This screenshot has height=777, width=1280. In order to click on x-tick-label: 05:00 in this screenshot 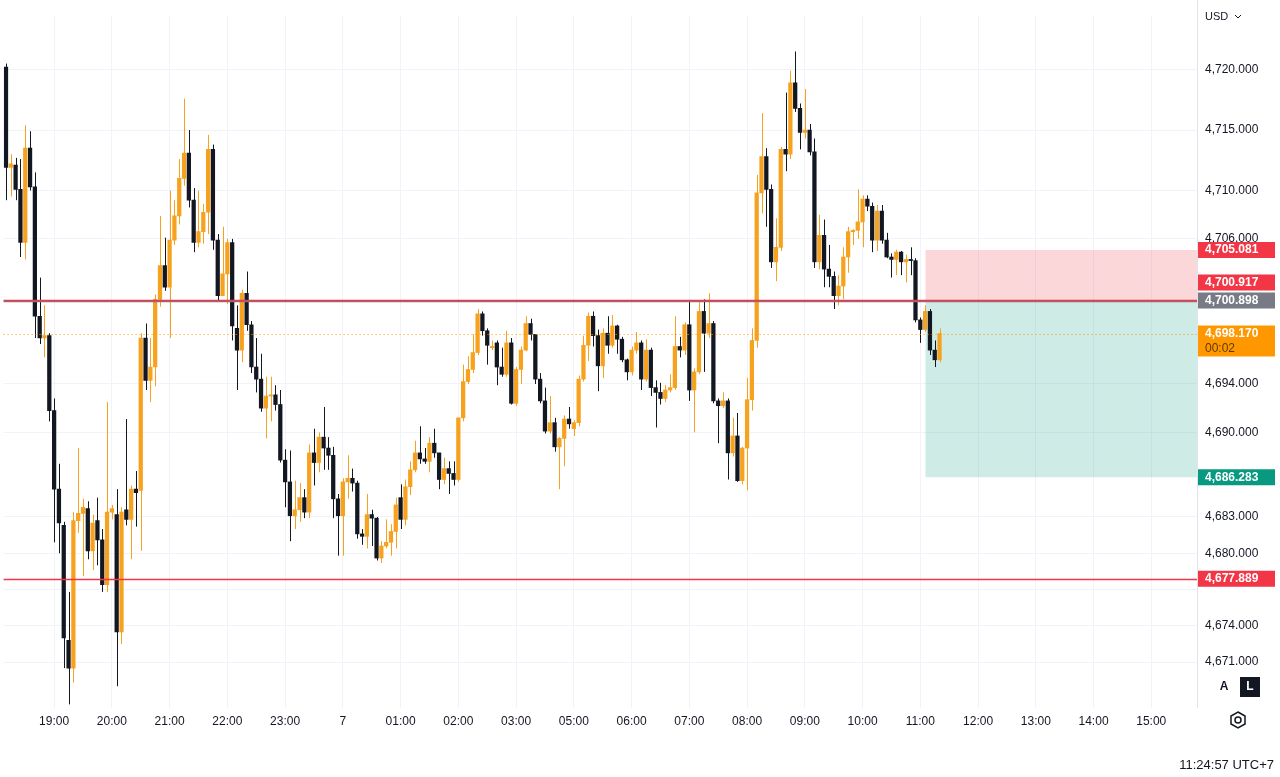, I will do `click(574, 720)`.